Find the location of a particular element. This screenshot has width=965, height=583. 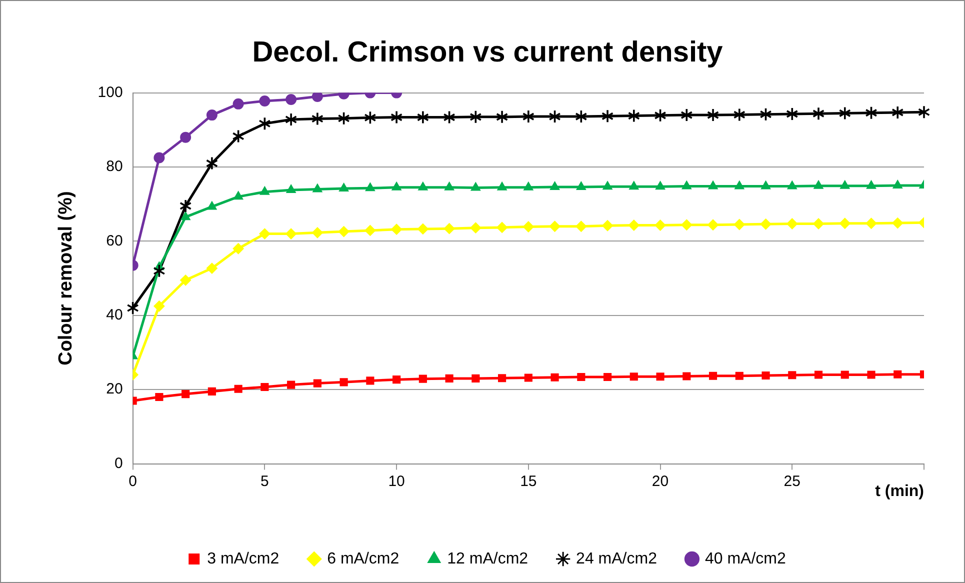

y-tick-label: 60 is located at coordinates (114, 241).